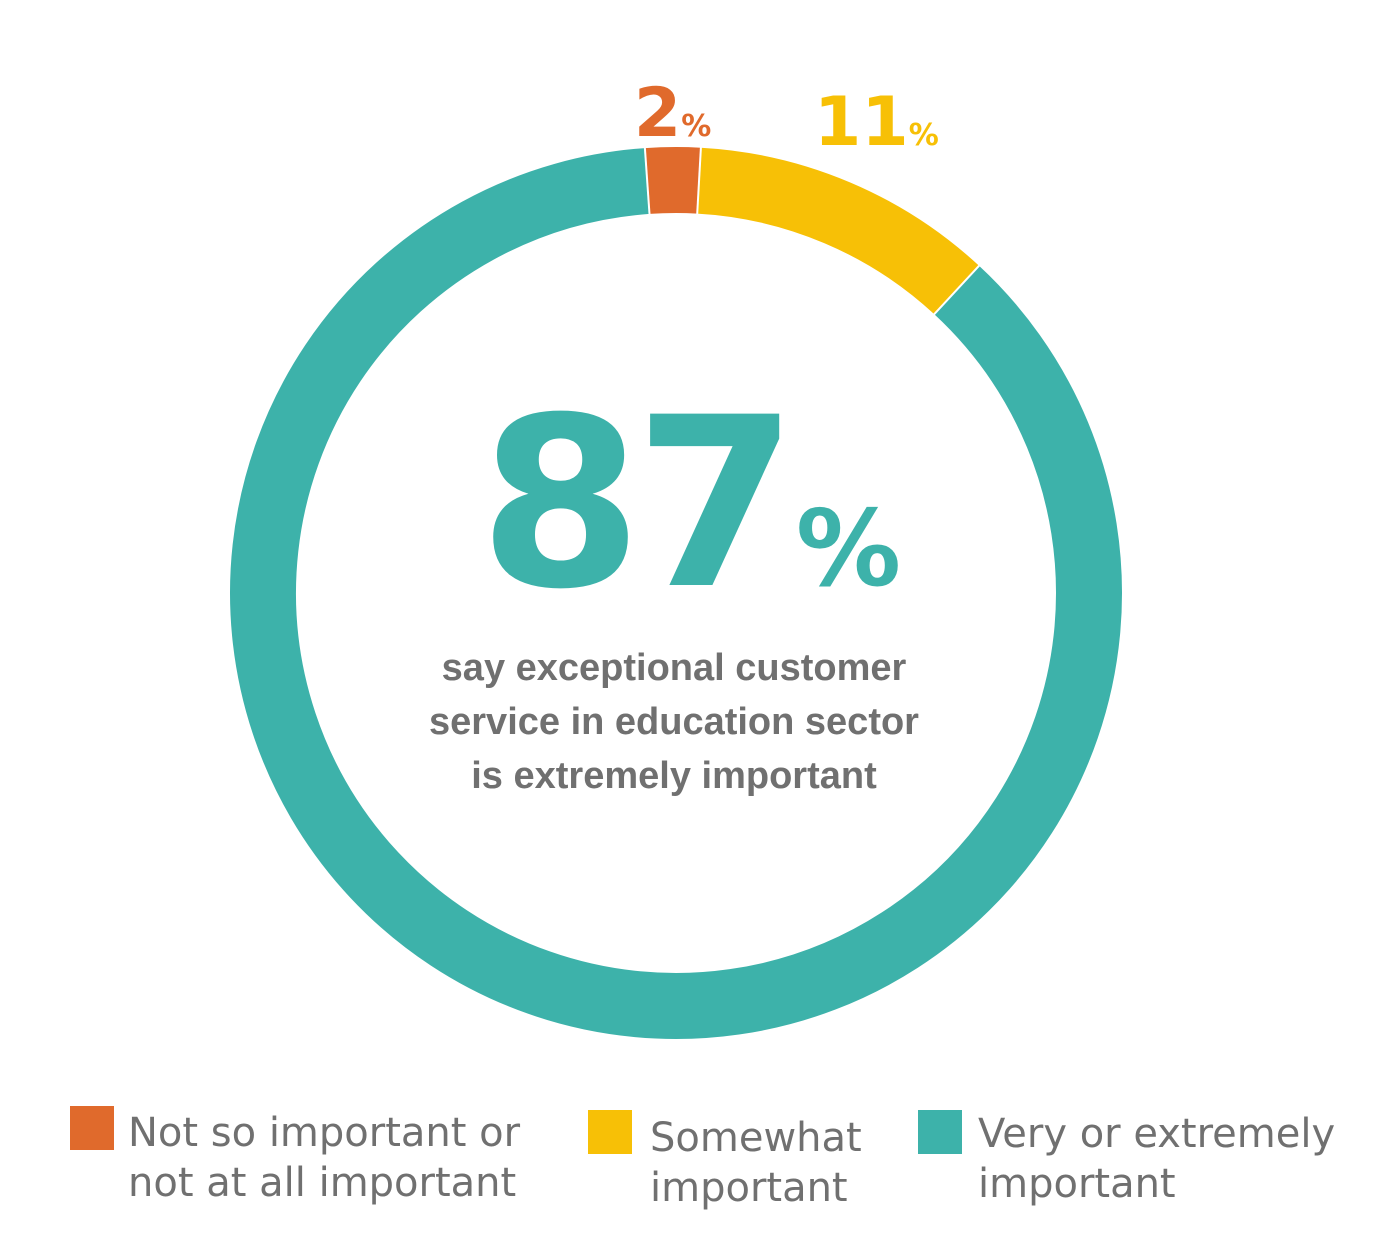 This screenshot has height=1260, width=1400. I want to click on center-value: 87%, so click(690, 504).